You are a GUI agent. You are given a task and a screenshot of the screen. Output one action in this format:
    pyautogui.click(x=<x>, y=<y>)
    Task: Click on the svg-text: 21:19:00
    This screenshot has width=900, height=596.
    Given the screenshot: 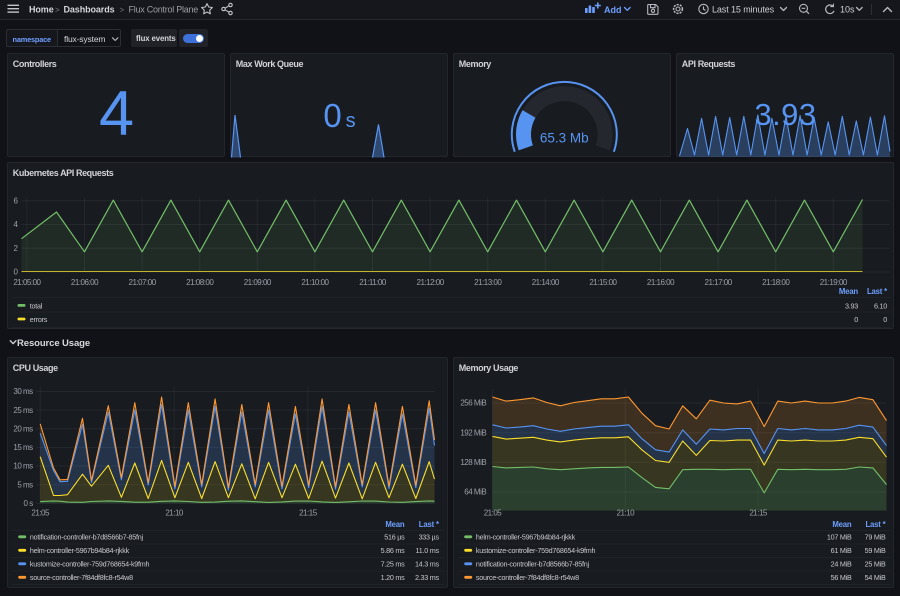 What is the action you would take?
    pyautogui.click(x=833, y=282)
    